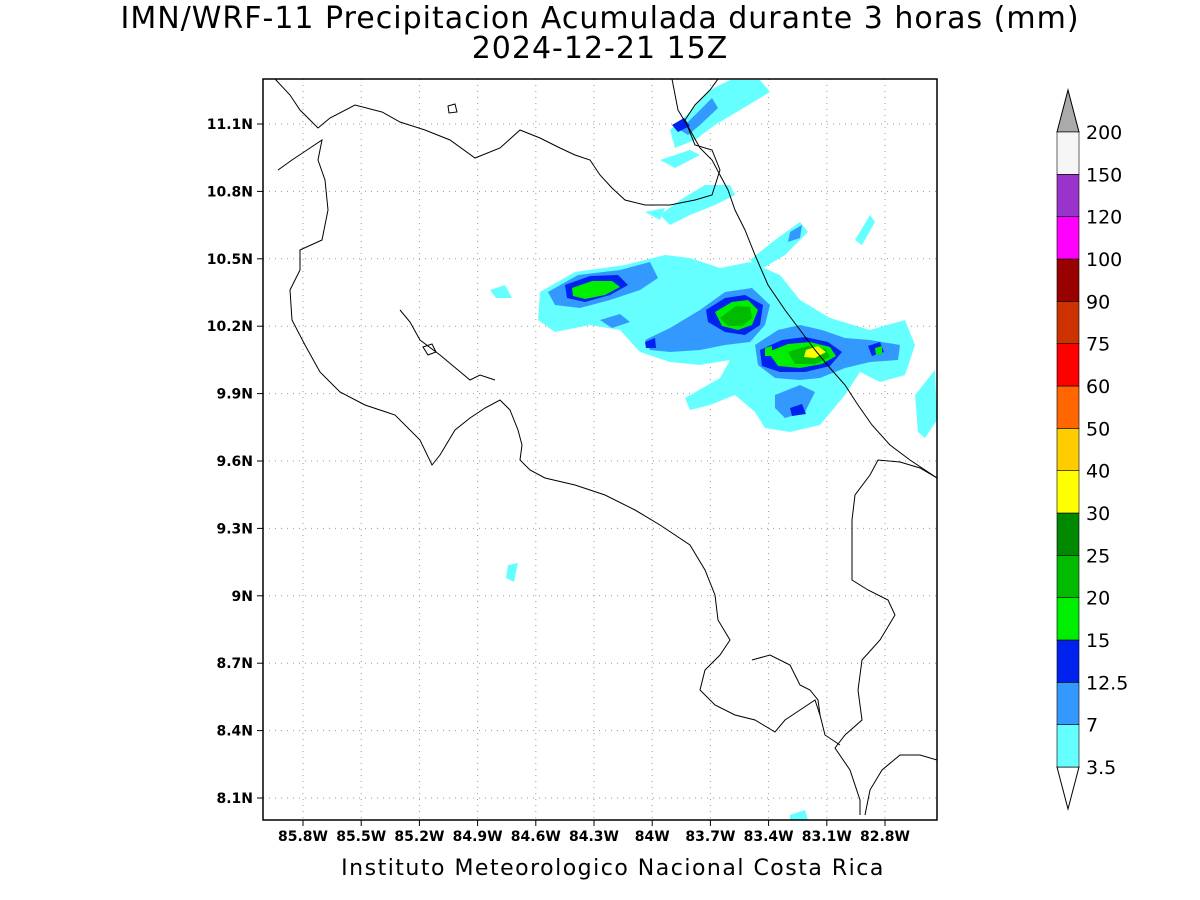 The height and width of the screenshot is (900, 1200). What do you see at coordinates (1098, 429) in the screenshot?
I see `colorbar-level-label: 50` at bounding box center [1098, 429].